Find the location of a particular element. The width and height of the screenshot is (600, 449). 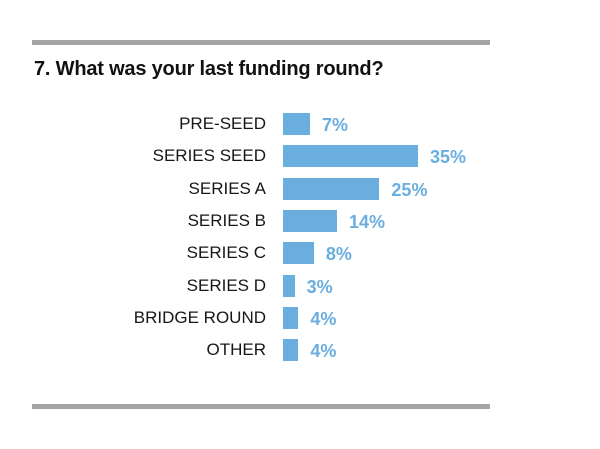

chart-row: SERIES SEED 35% is located at coordinates (300, 156).